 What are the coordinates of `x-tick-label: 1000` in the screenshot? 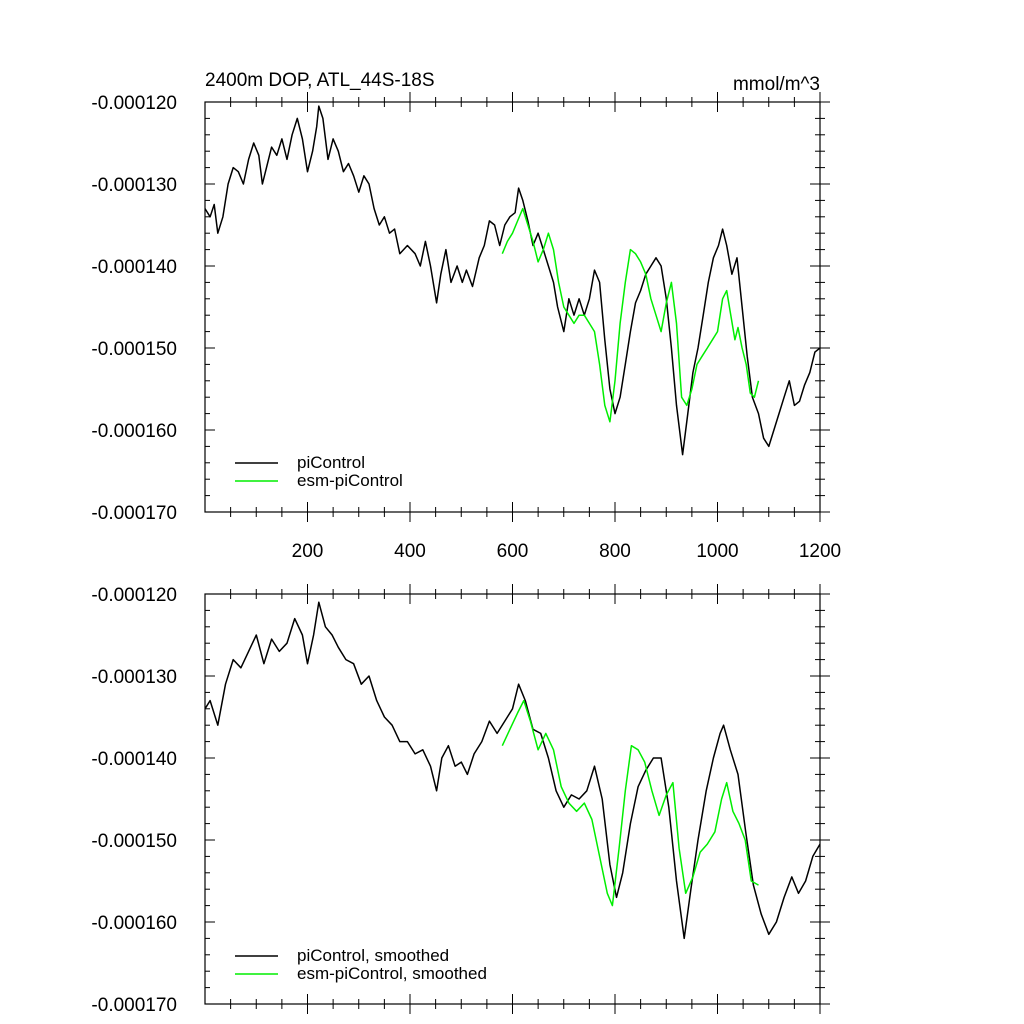 It's located at (717, 551).